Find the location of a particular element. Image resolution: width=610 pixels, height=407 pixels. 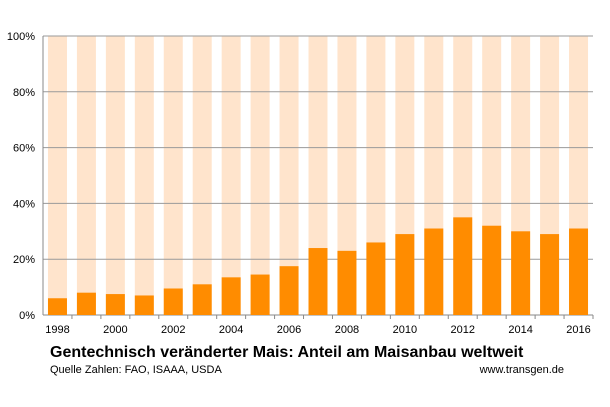

x-tick-label: 2004 is located at coordinates (231, 330).